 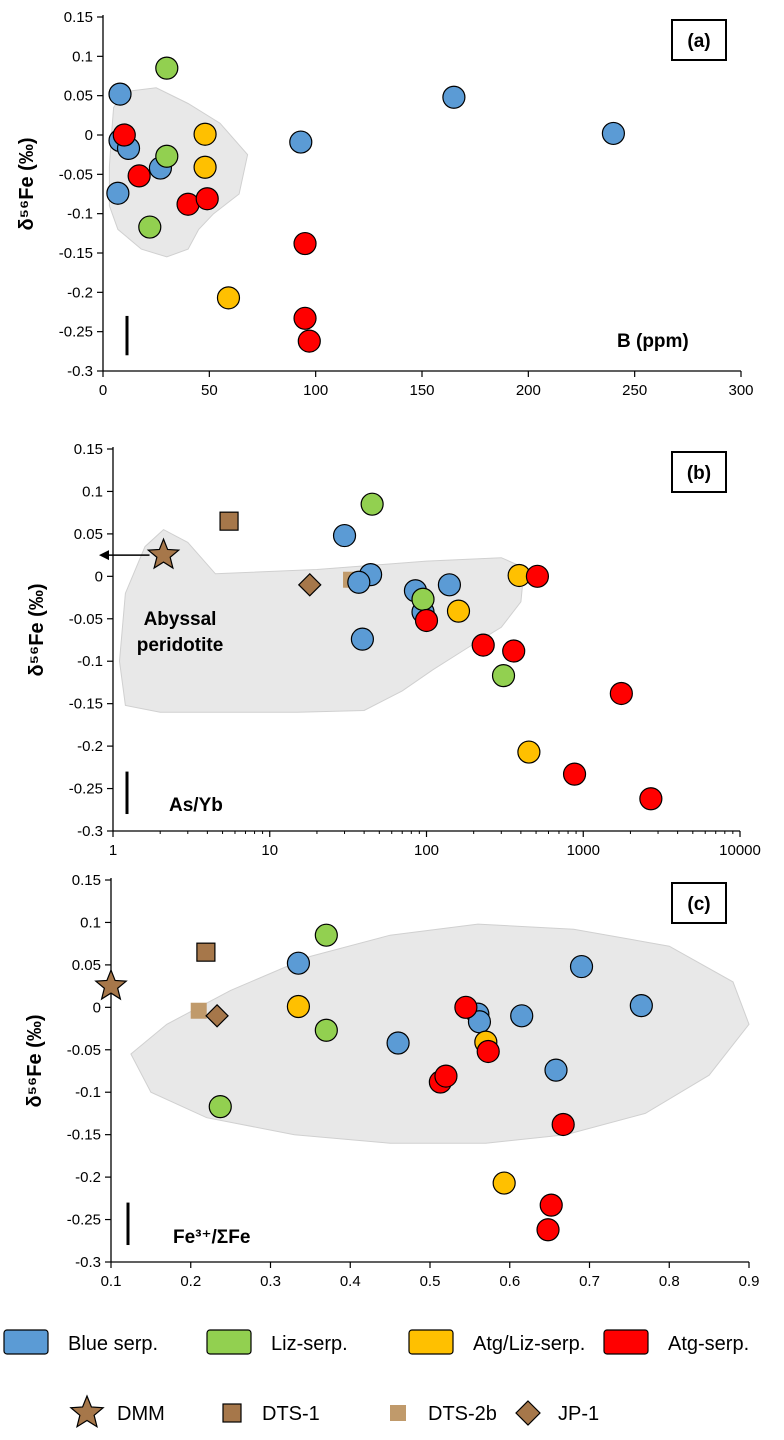 What do you see at coordinates (528, 390) in the screenshot?
I see `x-tick-label: 200` at bounding box center [528, 390].